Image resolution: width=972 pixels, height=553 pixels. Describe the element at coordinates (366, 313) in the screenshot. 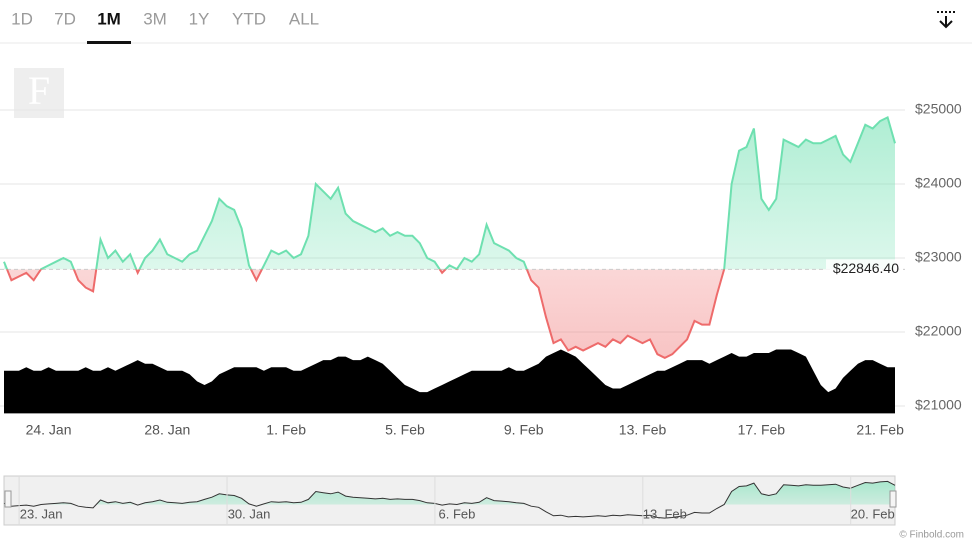

I see `price-area` at that location.